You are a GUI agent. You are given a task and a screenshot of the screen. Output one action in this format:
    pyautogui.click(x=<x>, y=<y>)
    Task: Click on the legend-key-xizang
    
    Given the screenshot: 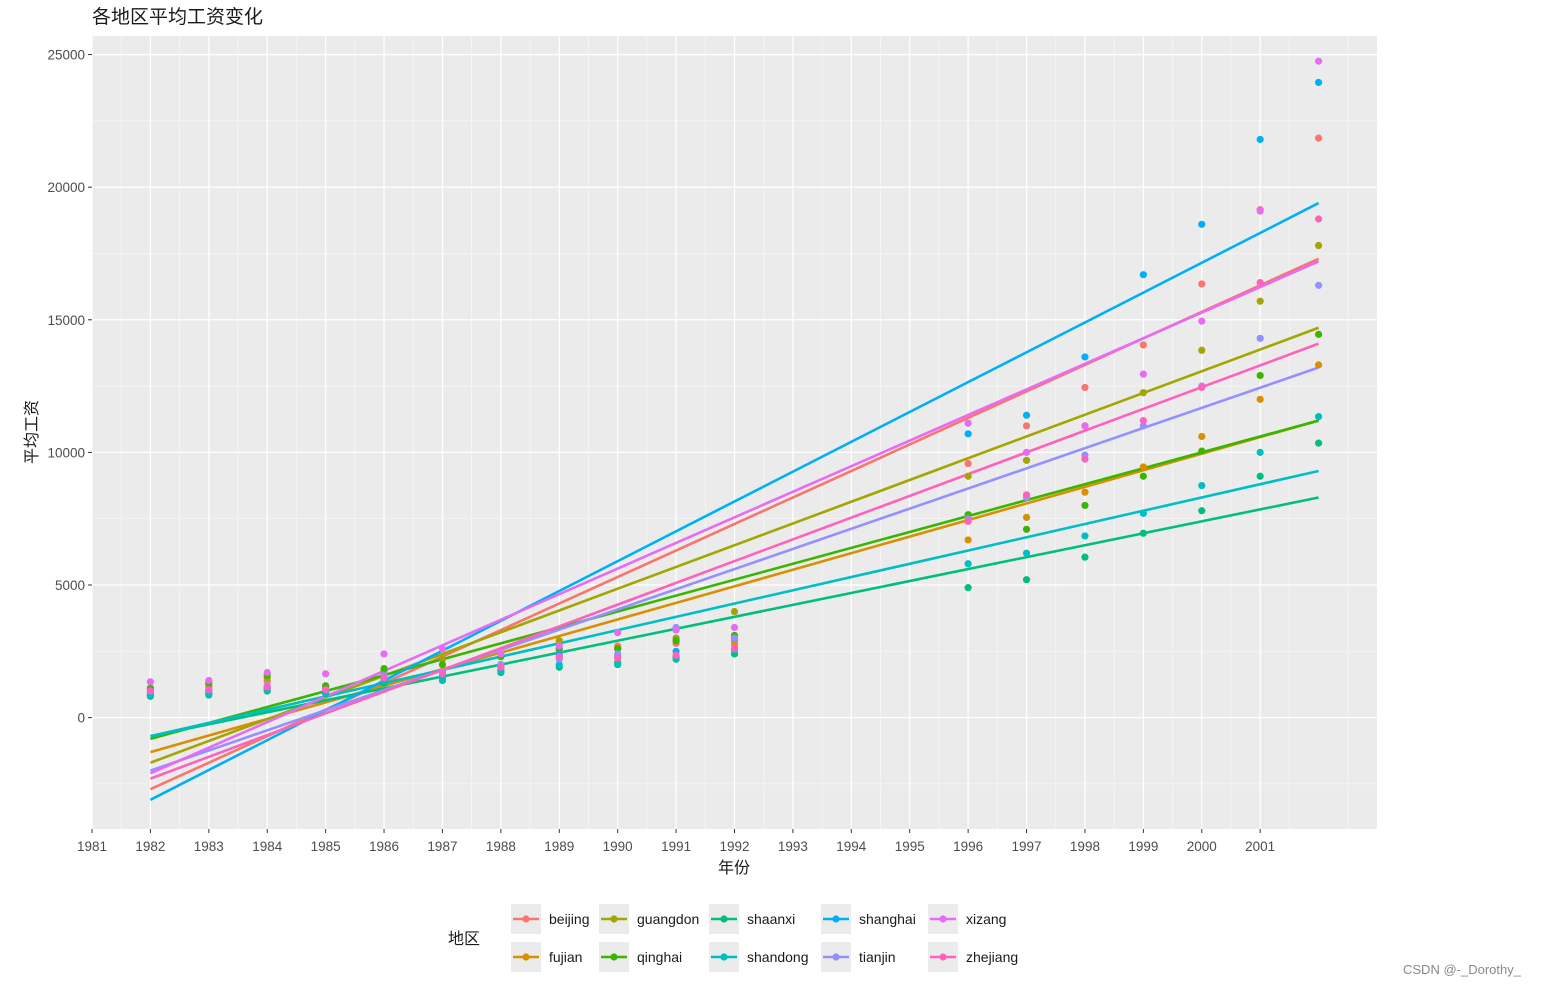 What is the action you would take?
    pyautogui.click(x=943, y=919)
    